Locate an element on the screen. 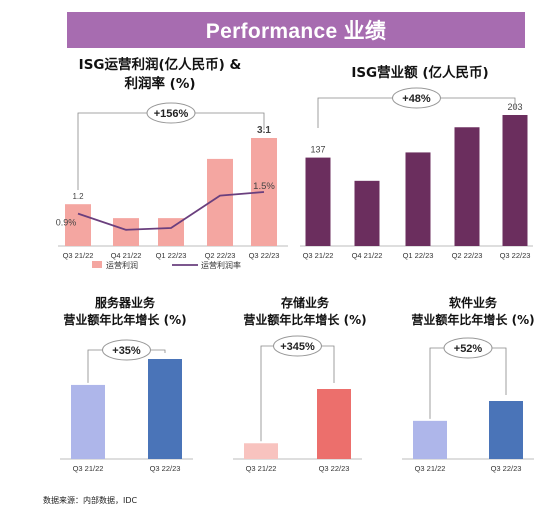 The image size is (554, 522). profit-x-tick-label: Q3 21/22 is located at coordinates (78, 255).